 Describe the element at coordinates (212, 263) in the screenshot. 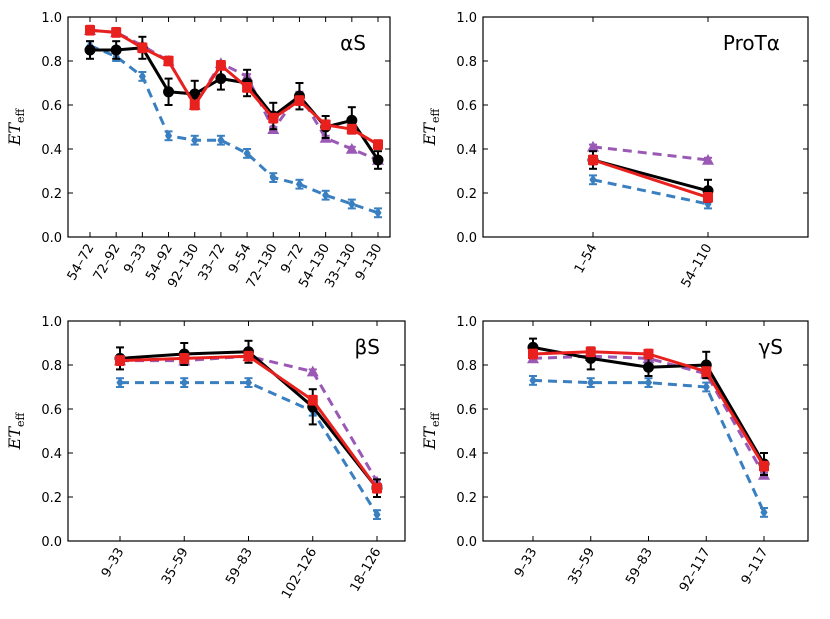

I see `xtick-label-p0-5: 33–72` at that location.